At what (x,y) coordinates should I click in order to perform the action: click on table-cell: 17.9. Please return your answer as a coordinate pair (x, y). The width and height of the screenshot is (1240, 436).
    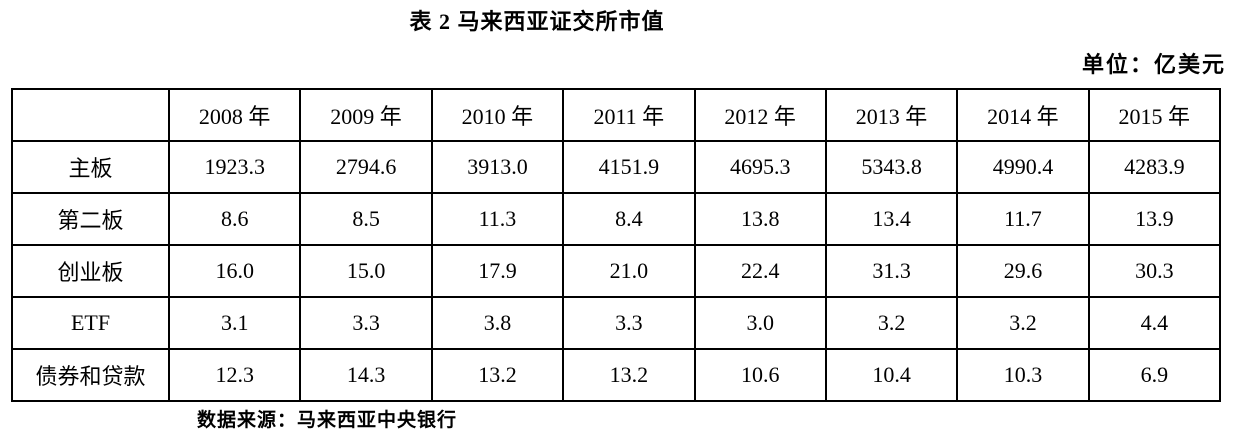
    Looking at the image, I should click on (497, 271).